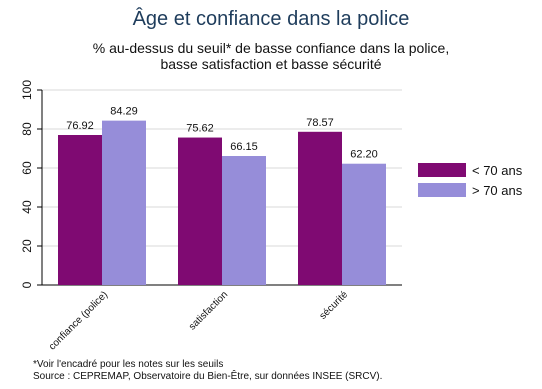 This screenshot has width=542, height=389. What do you see at coordinates (244, 147) in the screenshot?
I see `value-label-2-series-2: 66.15` at bounding box center [244, 147].